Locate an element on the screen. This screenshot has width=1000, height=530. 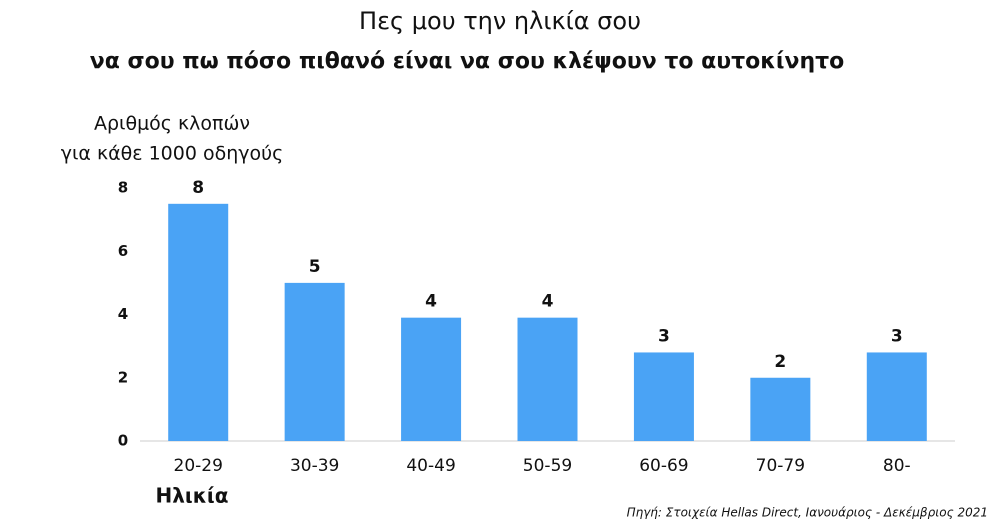
y-axis-label: Αριθμός κλοπών is located at coordinates (172, 124).